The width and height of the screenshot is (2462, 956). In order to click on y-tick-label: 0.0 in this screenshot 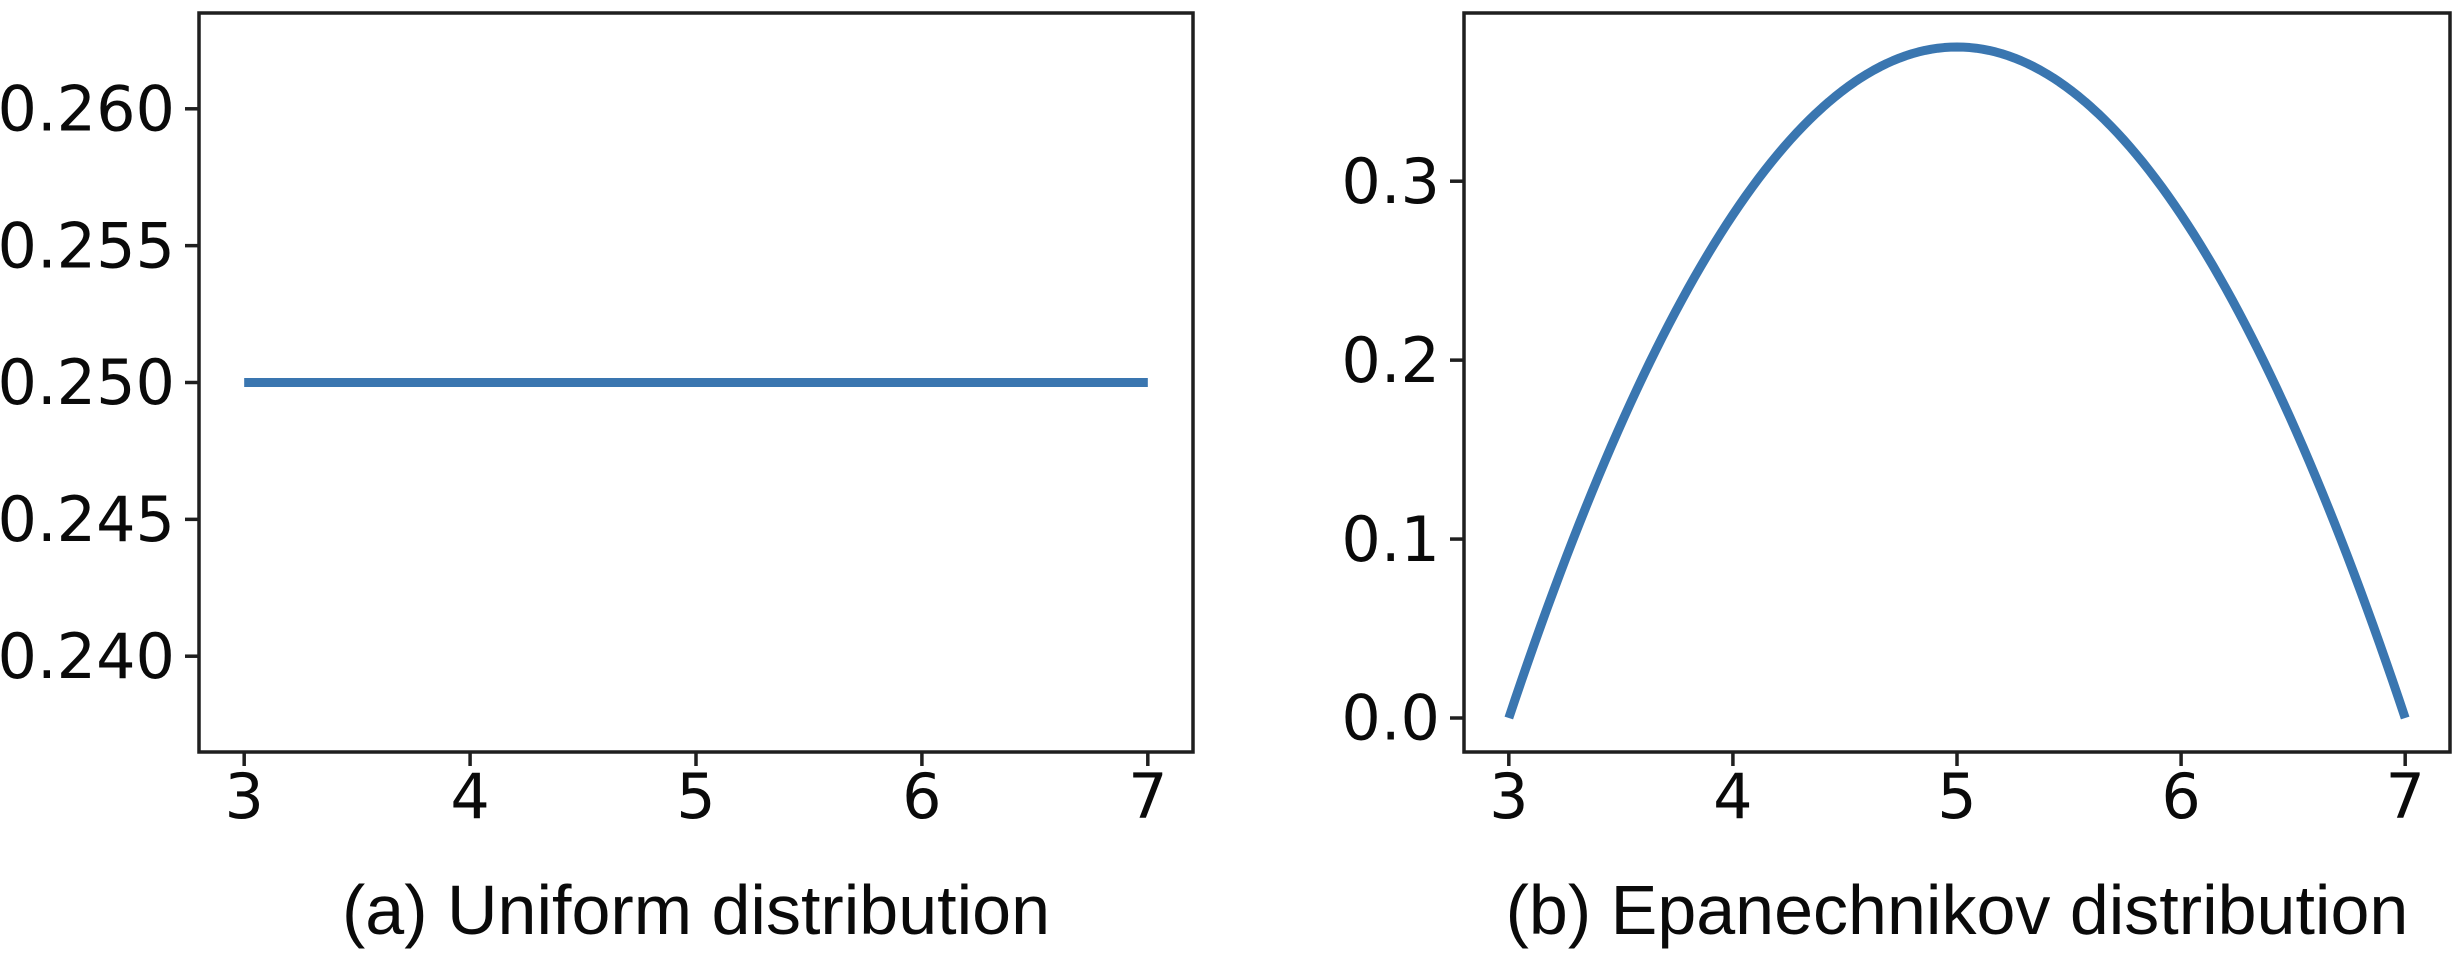, I will do `click(1390, 718)`.